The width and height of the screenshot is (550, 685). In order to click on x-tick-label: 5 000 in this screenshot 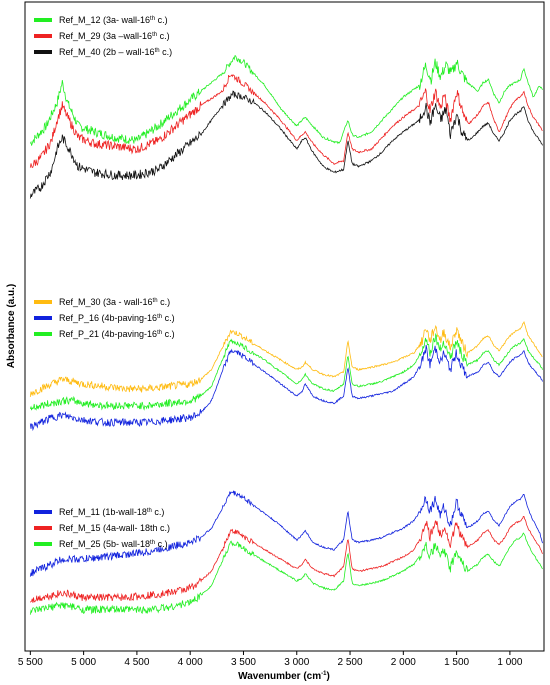, I will do `click(83, 662)`.